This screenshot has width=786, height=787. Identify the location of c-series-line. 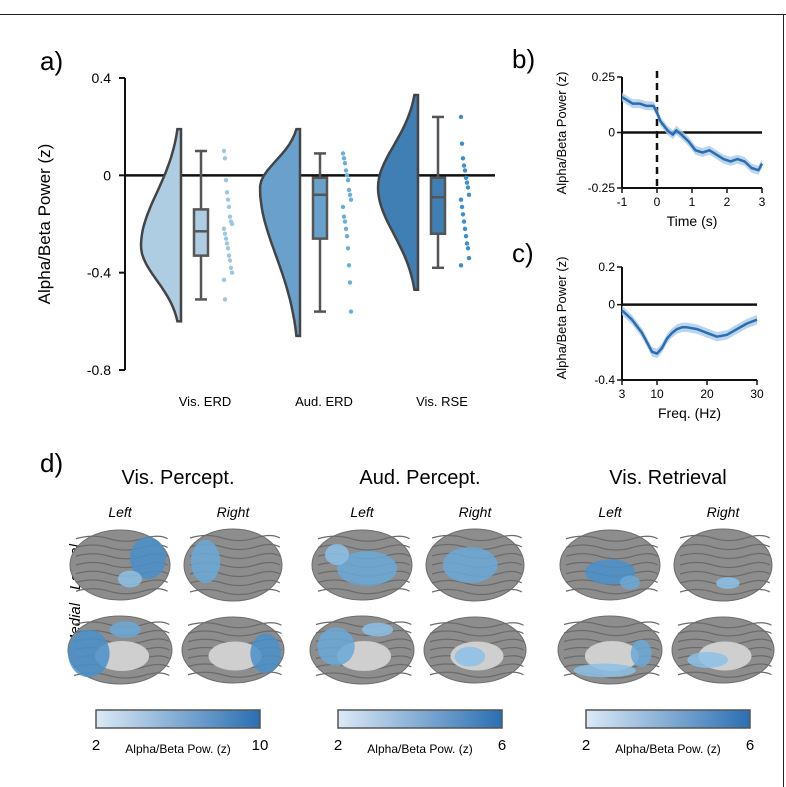
(689, 332).